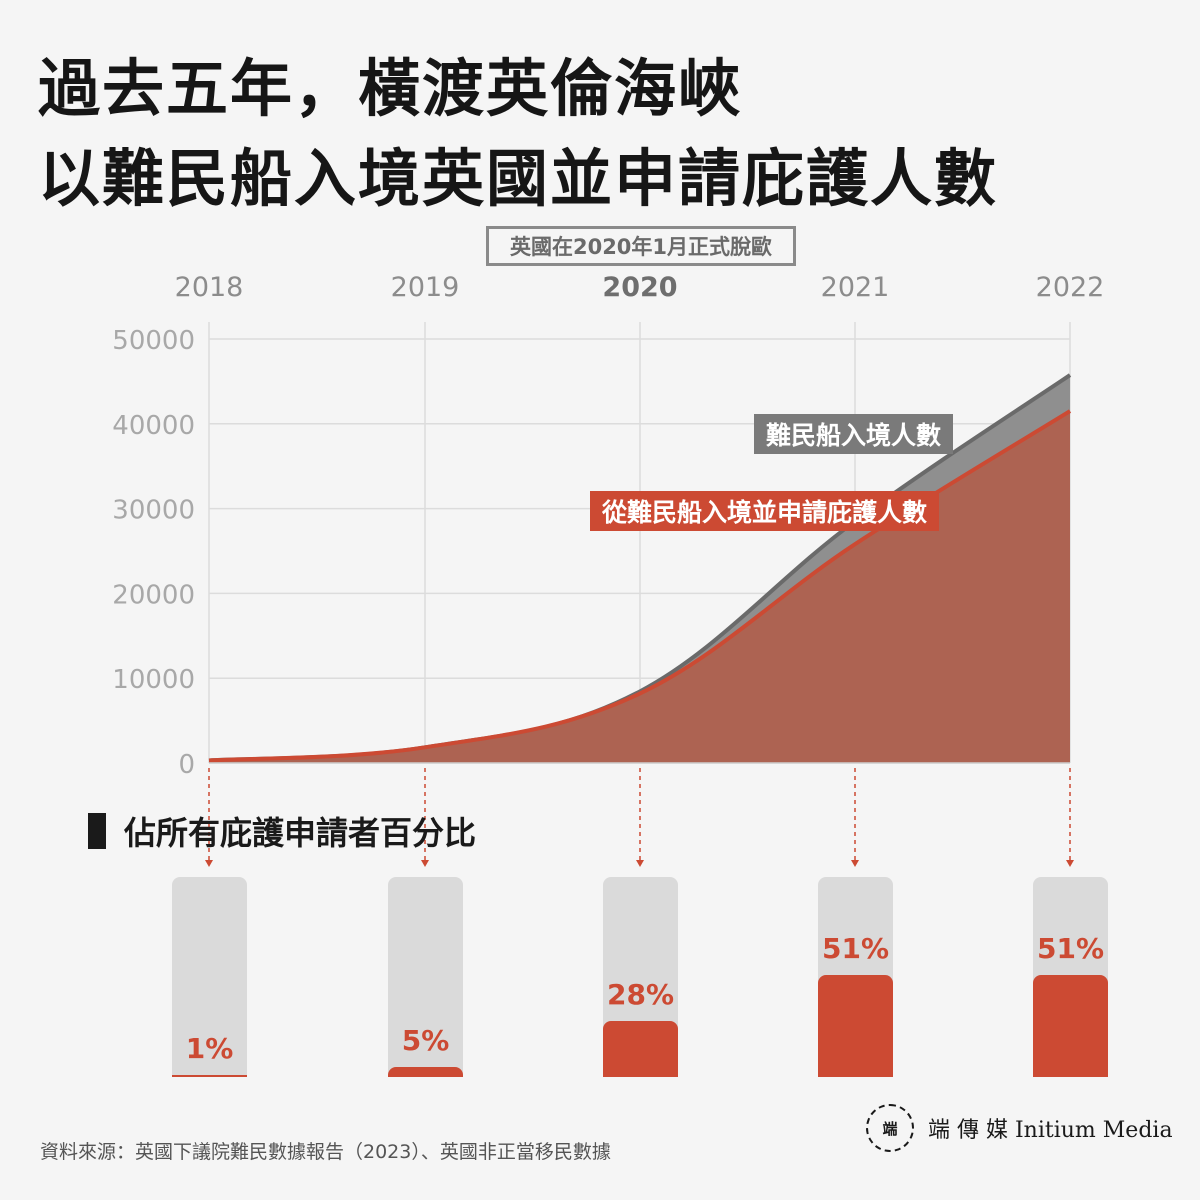 The width and height of the screenshot is (1200, 1200). What do you see at coordinates (186, 765) in the screenshot?
I see `y-tick-label: 0` at bounding box center [186, 765].